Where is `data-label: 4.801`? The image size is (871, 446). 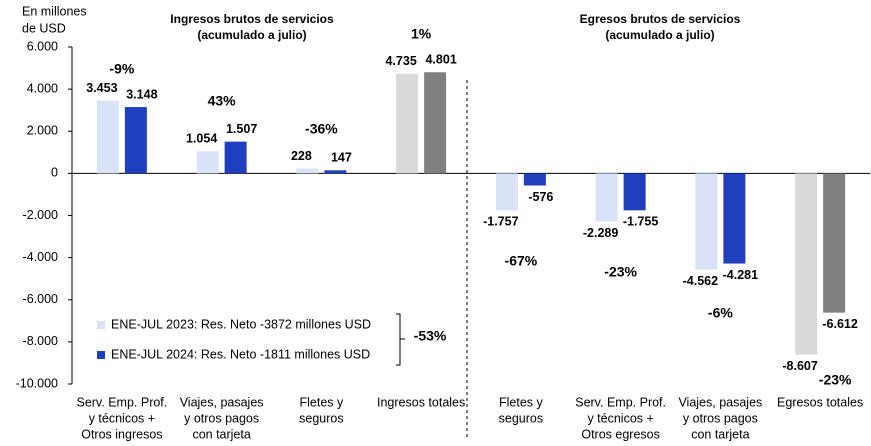
data-label: 4.801 is located at coordinates (440, 60).